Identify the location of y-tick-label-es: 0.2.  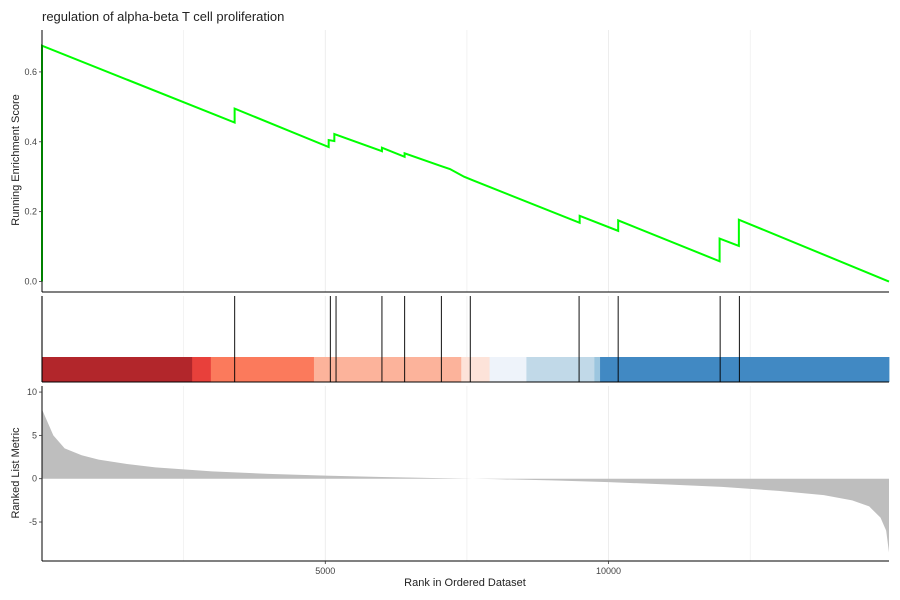
(30, 212).